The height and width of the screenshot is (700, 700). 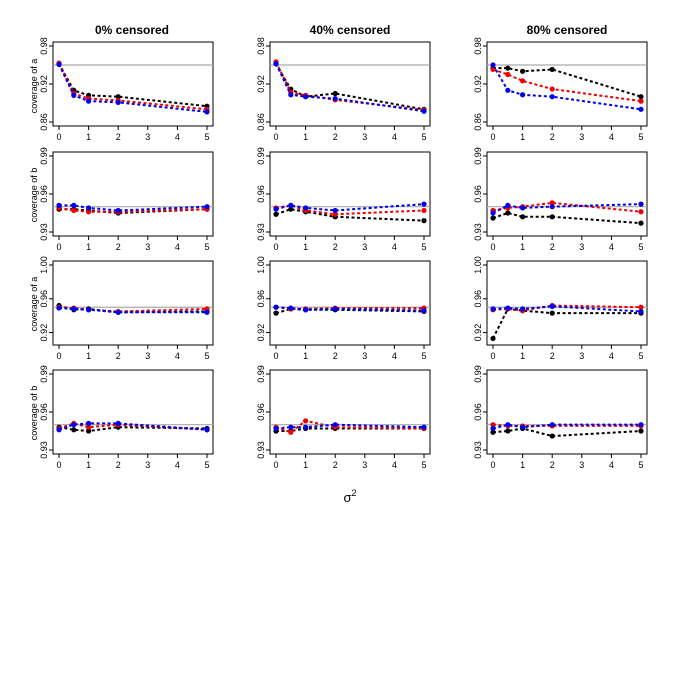 I want to click on series-line-blue, so click(x=567, y=208).